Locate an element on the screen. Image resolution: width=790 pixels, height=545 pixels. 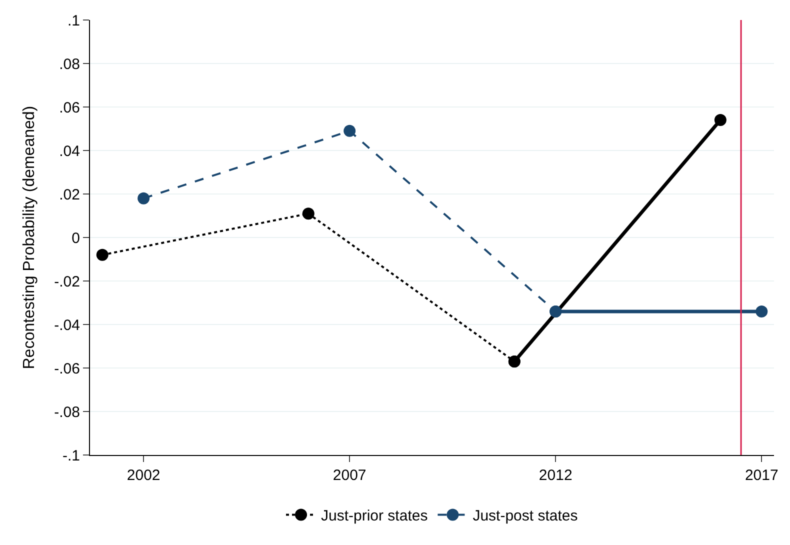
x-tick-label: 2002 is located at coordinates (143, 475).